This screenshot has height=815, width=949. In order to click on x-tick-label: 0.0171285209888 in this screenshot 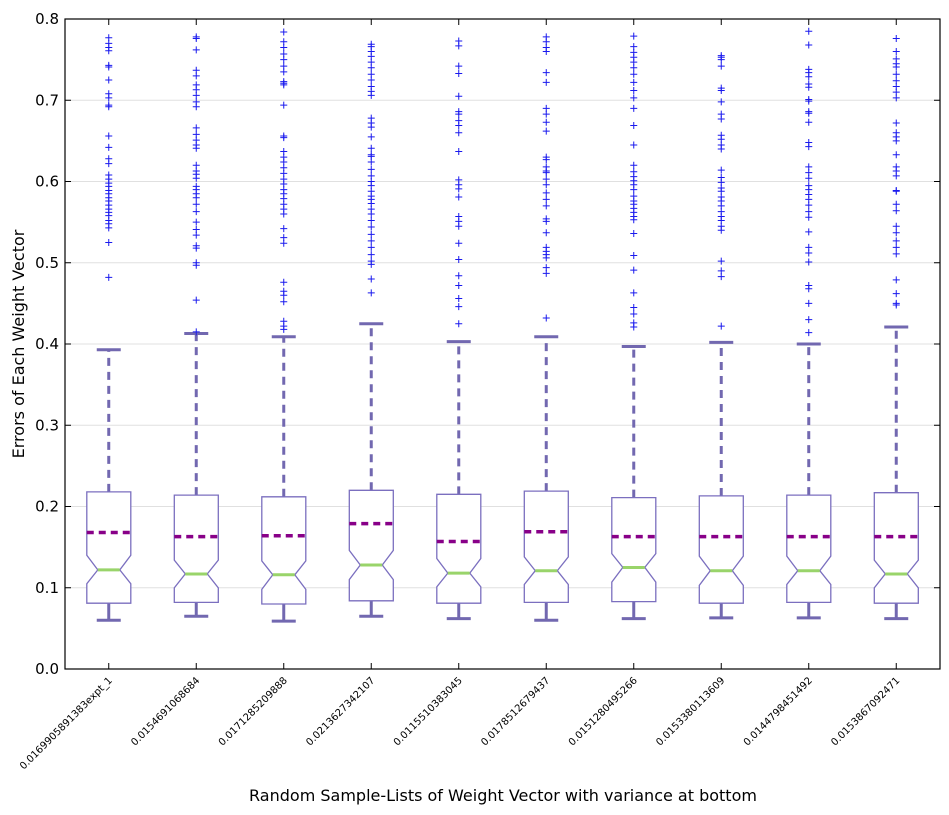, I will do `click(253, 711)`.